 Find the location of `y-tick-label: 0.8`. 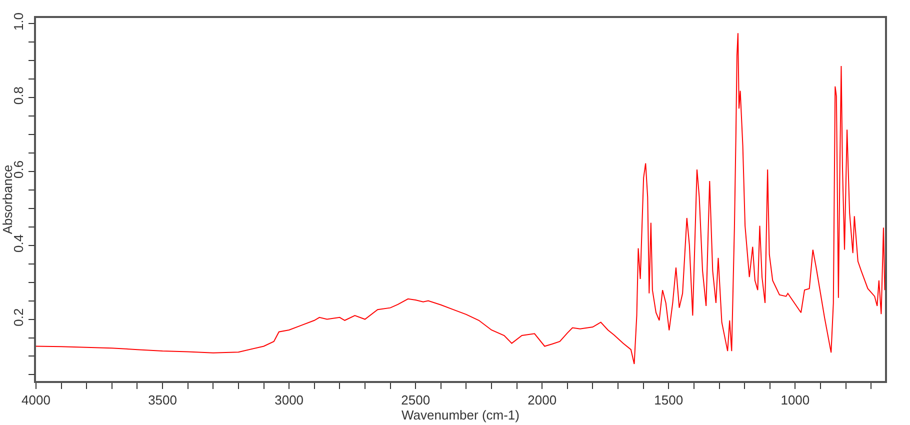

y-tick-label: 0.8 is located at coordinates (18, 95).